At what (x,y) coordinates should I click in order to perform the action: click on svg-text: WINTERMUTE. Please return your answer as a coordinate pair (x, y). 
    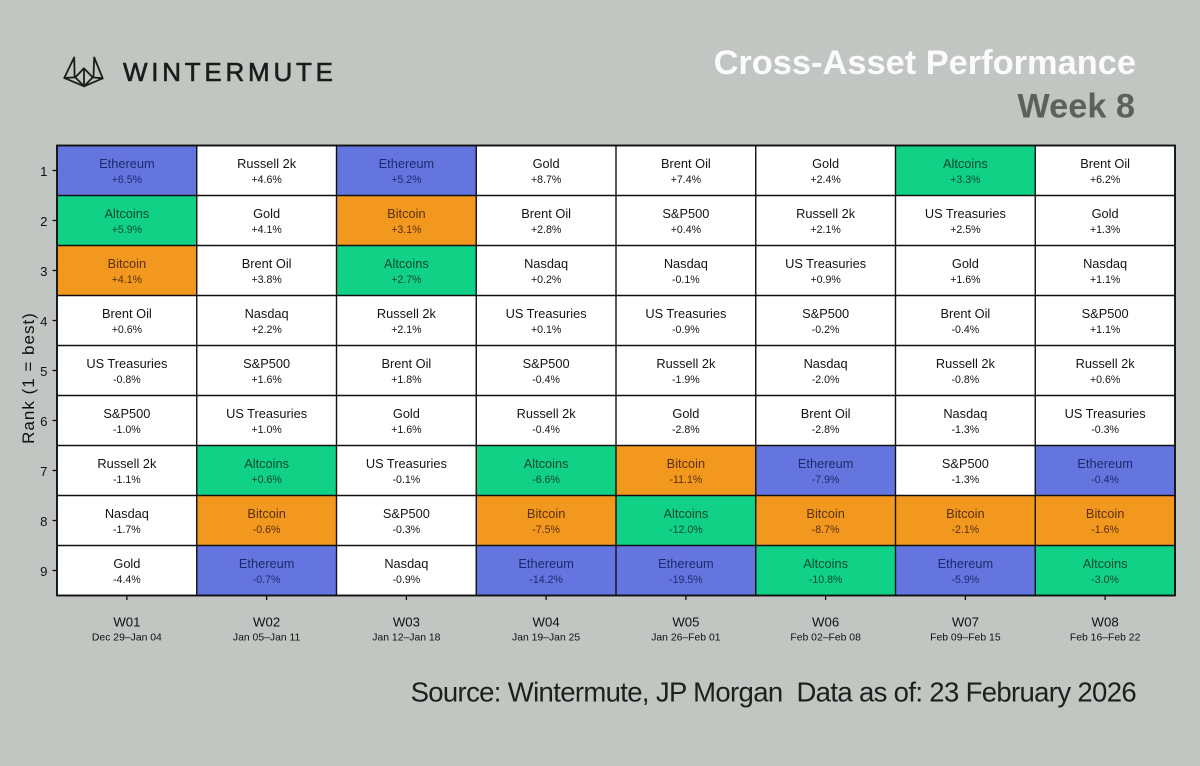
    Looking at the image, I should click on (230, 72).